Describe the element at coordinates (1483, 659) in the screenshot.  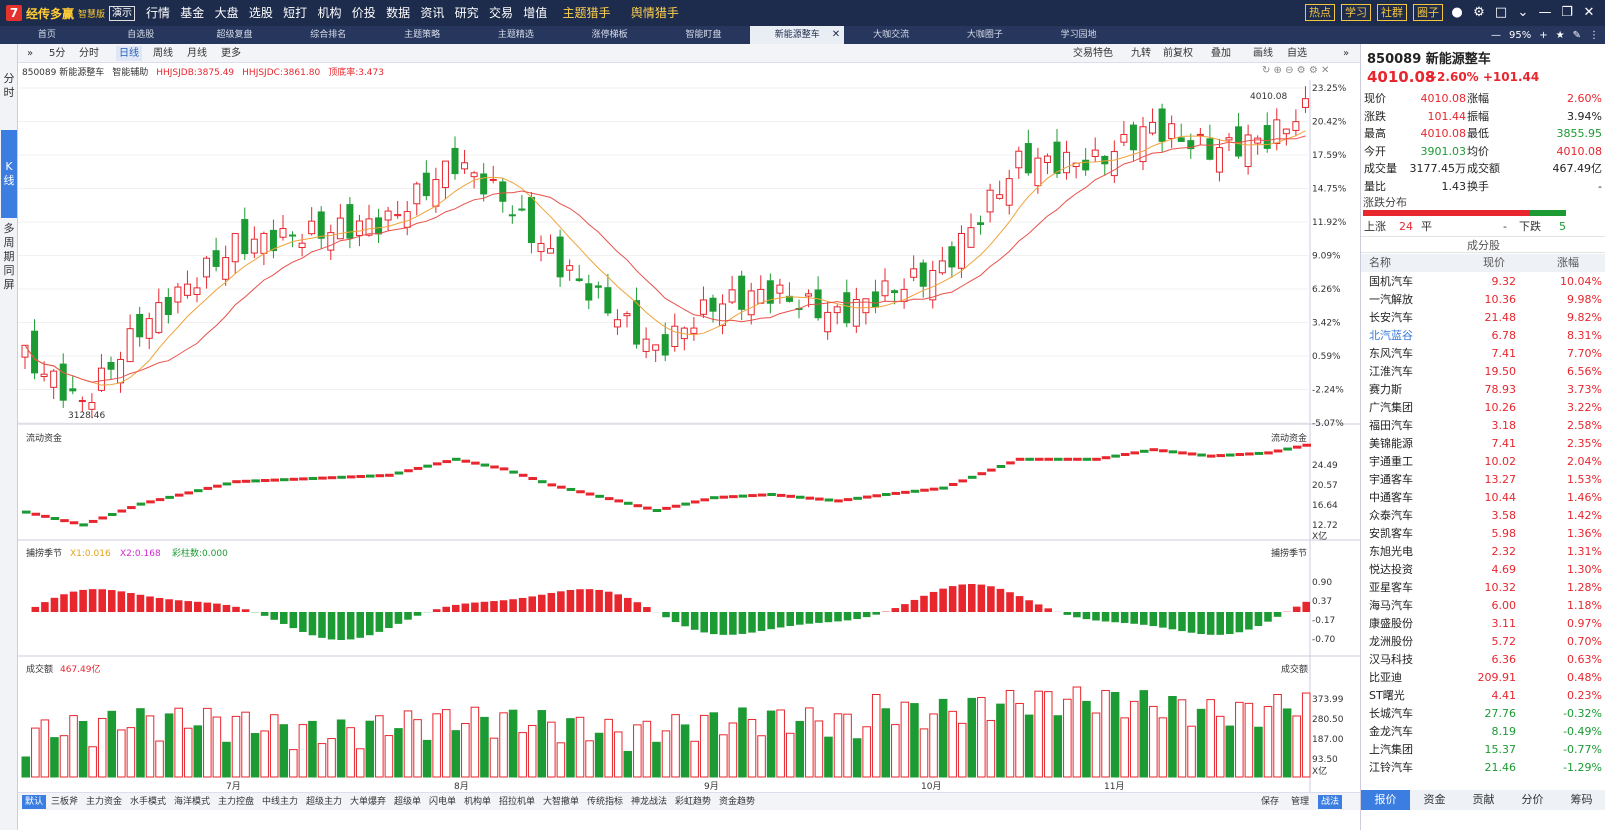
I see `list-item: 汉马科技 6.36 0.63%` at that location.